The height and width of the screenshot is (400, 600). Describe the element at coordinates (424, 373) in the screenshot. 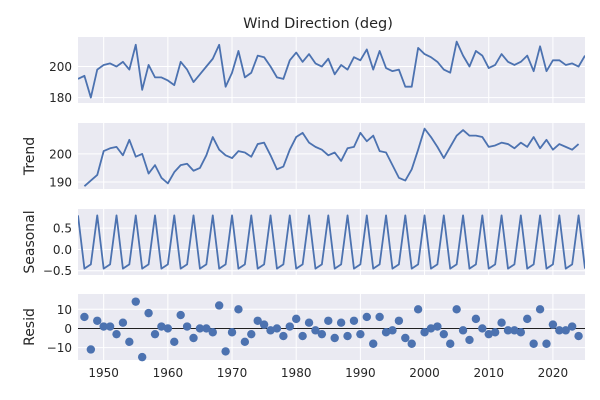

I see `x-tick-label: 2000` at that location.